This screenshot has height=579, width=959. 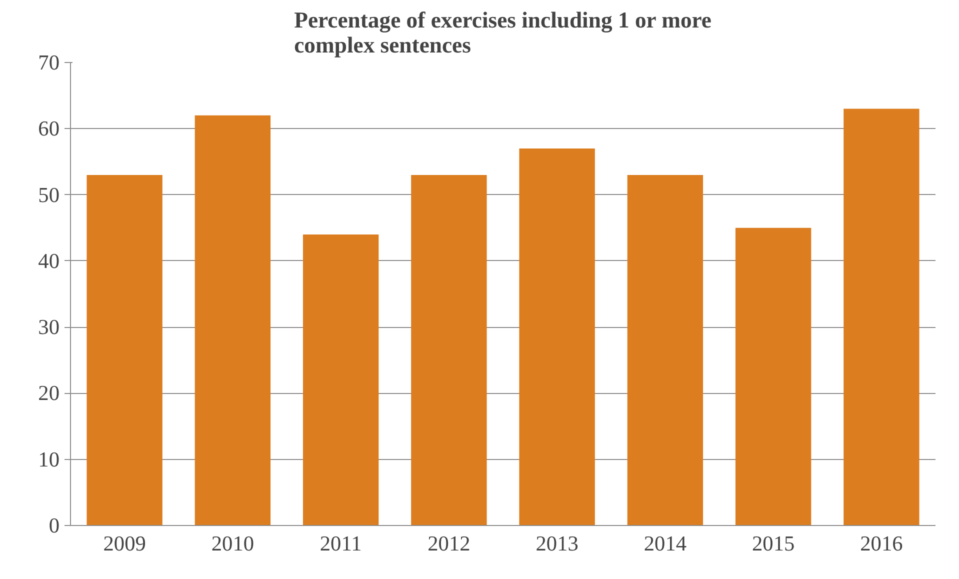 What do you see at coordinates (49, 128) in the screenshot?
I see `y-tick-label: 60` at bounding box center [49, 128].